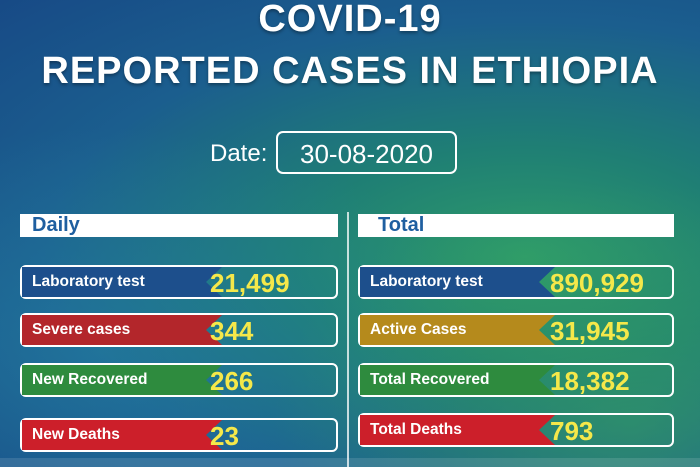  Describe the element at coordinates (239, 153) in the screenshot. I see `date-label: Date:` at that location.